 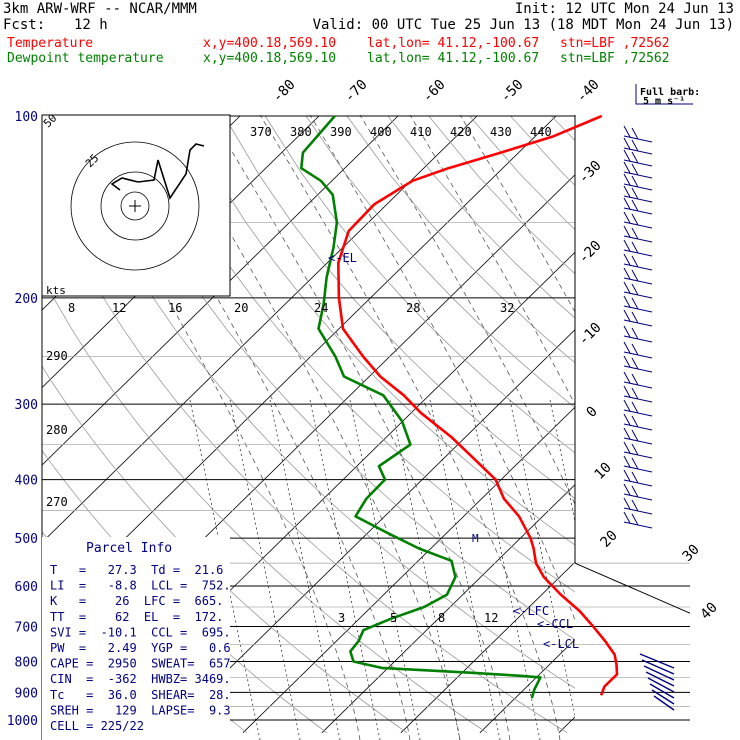 What do you see at coordinates (461, 132) in the screenshot?
I see `dry-adiabat-label: 420` at bounding box center [461, 132].